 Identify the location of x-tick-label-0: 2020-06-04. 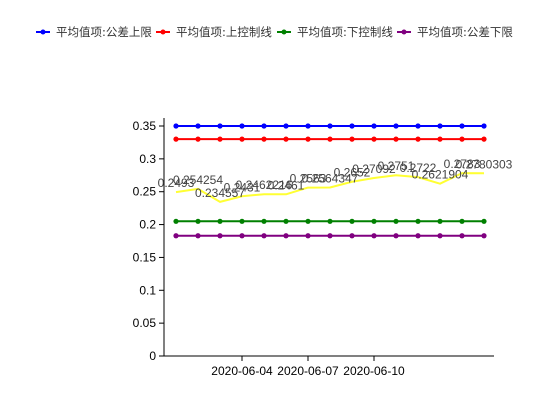
(242, 371).